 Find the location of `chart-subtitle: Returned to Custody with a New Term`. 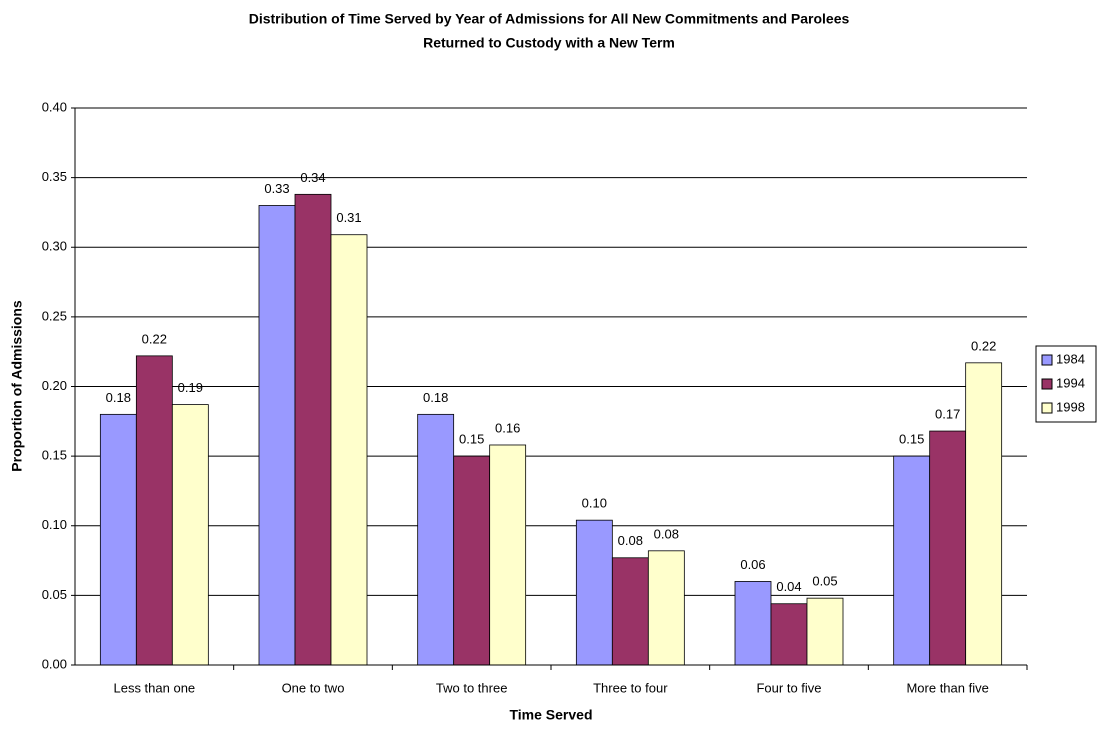

chart-subtitle: Returned to Custody with a New Term is located at coordinates (549, 43).